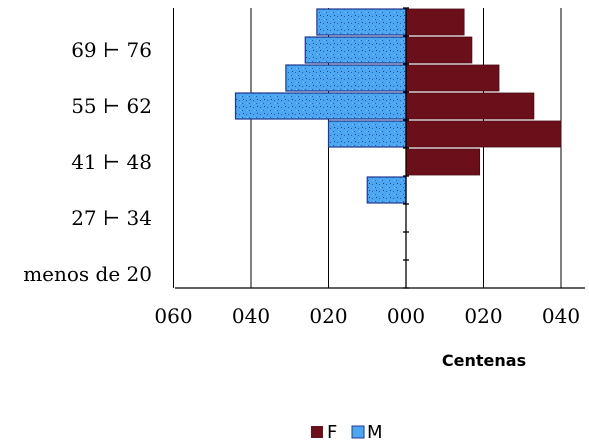 This screenshot has width=589, height=444. I want to click on category-label-3: 55 ⊢ 62, so click(111, 106).